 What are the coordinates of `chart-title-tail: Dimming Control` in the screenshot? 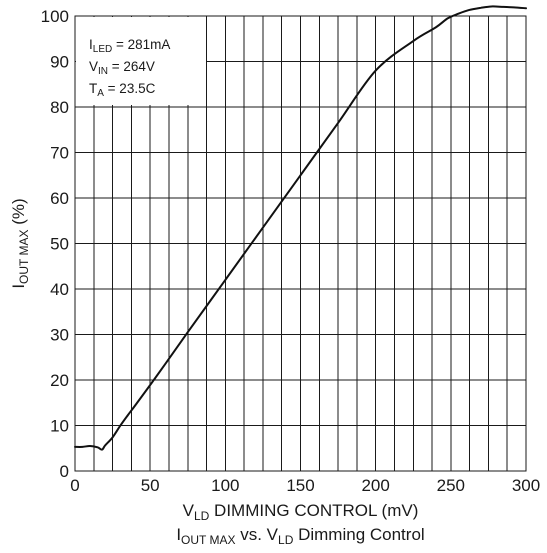 It's located at (358, 534).